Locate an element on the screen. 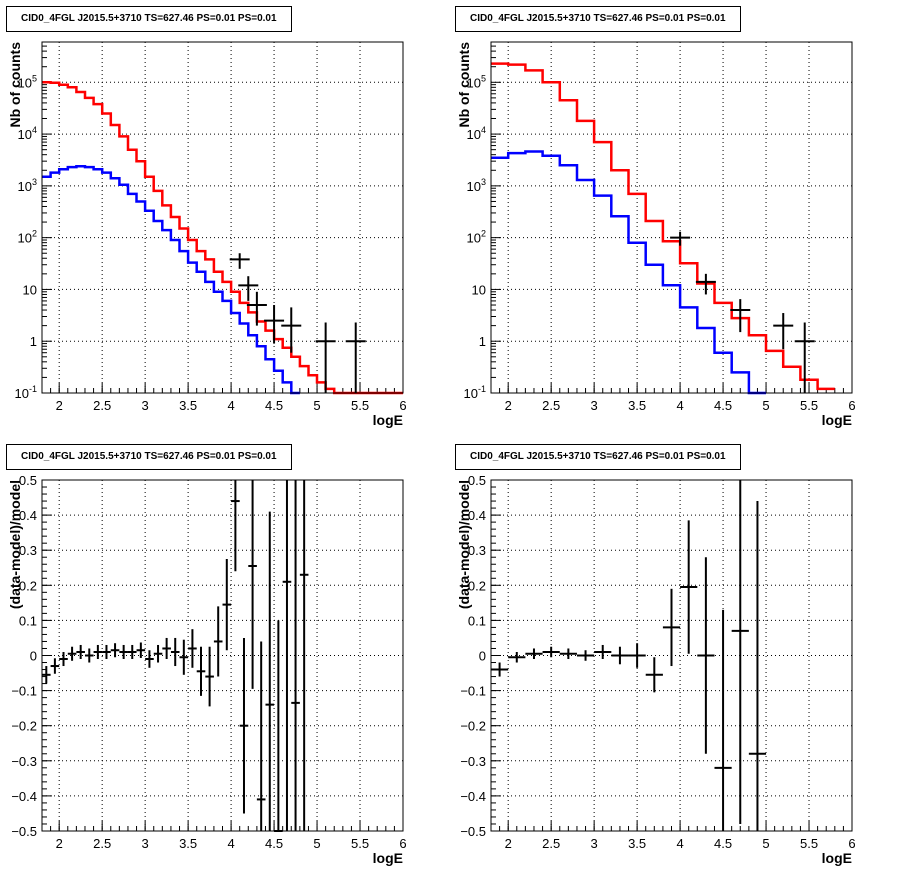 This screenshot has height=875, width=898. y-tick-label: 10² is located at coordinates (27, 237).